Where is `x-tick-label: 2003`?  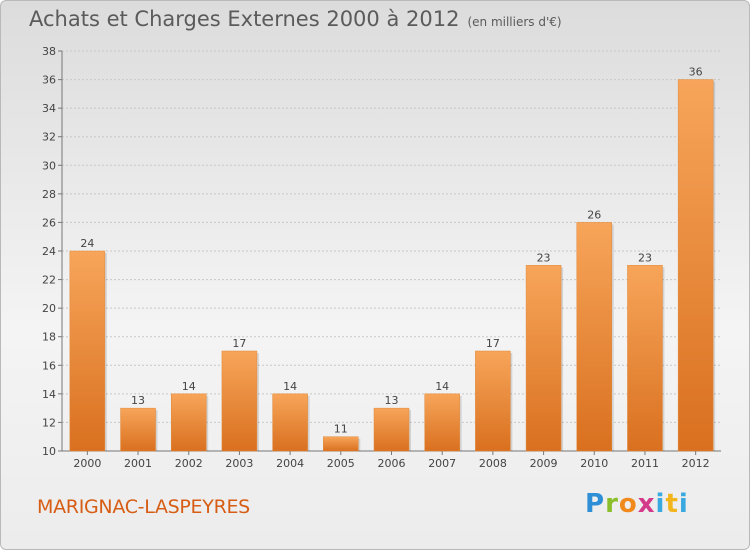 x-tick-label: 2003 is located at coordinates (239, 463).